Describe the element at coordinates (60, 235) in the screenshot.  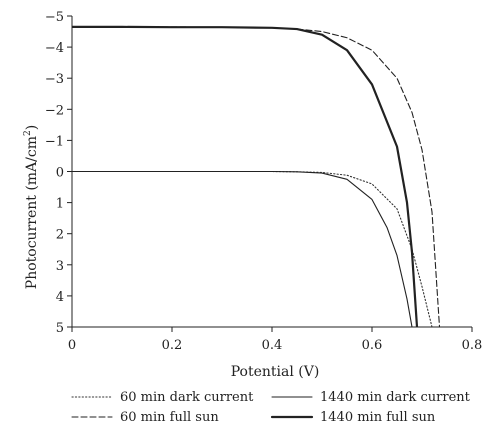
I see `y-tick-label: 2` at that location.